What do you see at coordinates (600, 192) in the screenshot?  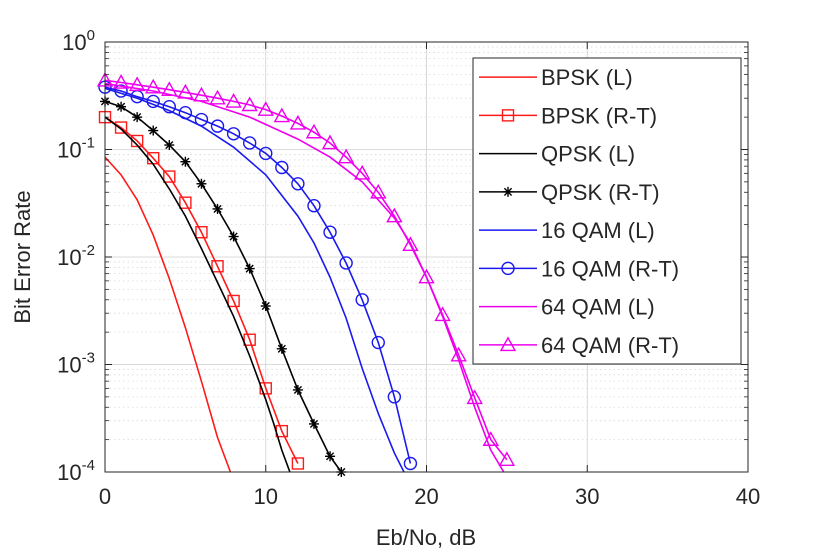 I see `legend-label: QPSK (R-T)` at bounding box center [600, 192].